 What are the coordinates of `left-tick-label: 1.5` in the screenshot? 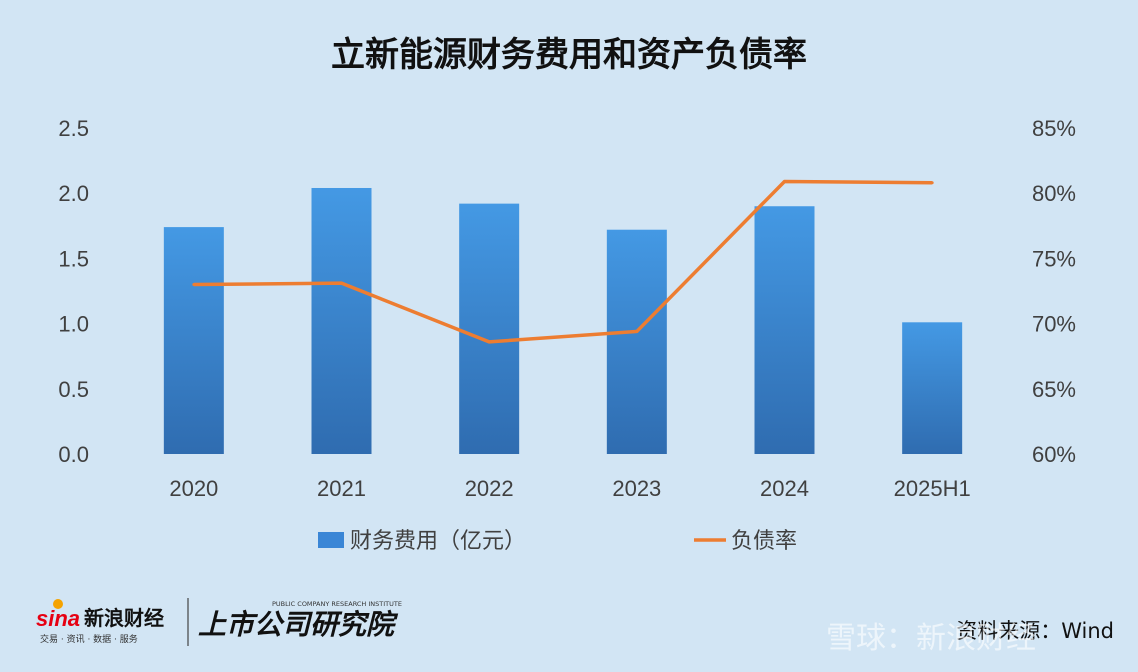 It's located at (73, 258).